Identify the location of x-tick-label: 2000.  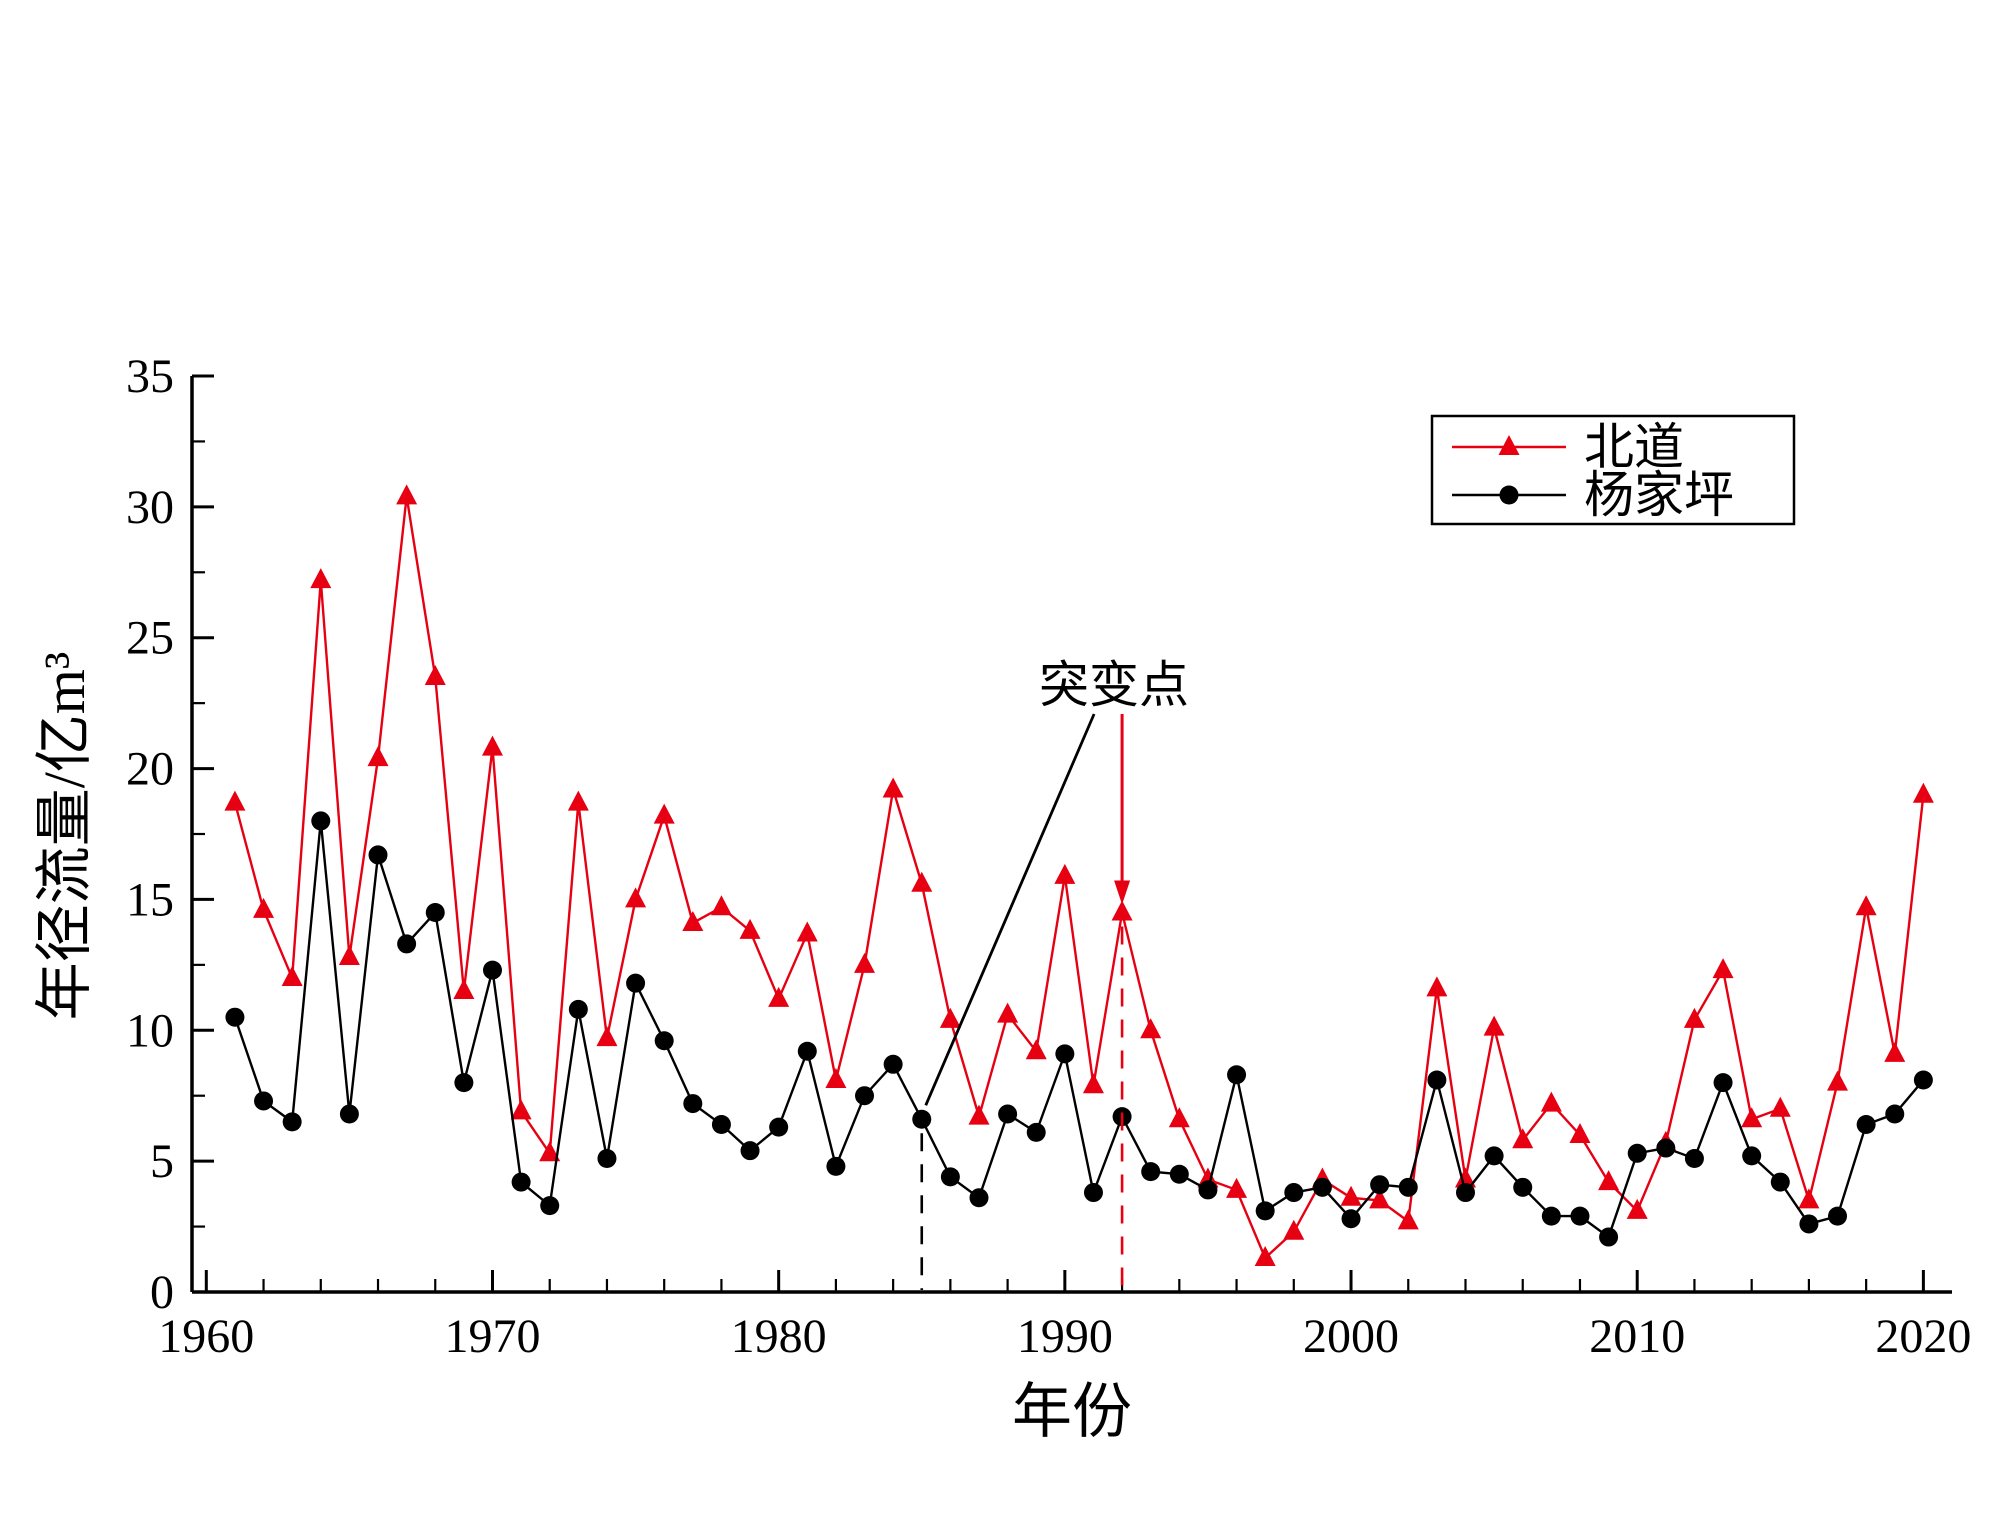
(1351, 1336).